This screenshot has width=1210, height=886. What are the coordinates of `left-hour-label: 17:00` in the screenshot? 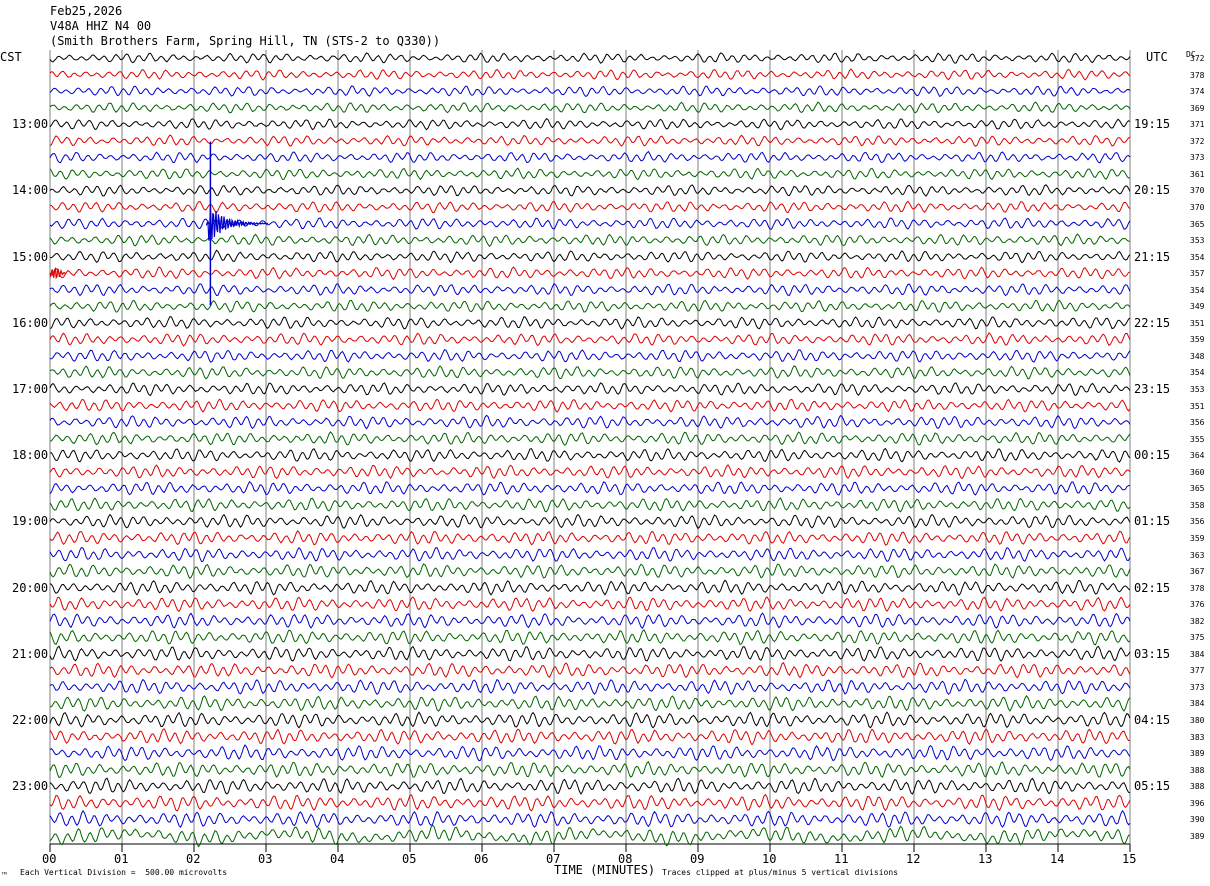 It's located at (30, 389).